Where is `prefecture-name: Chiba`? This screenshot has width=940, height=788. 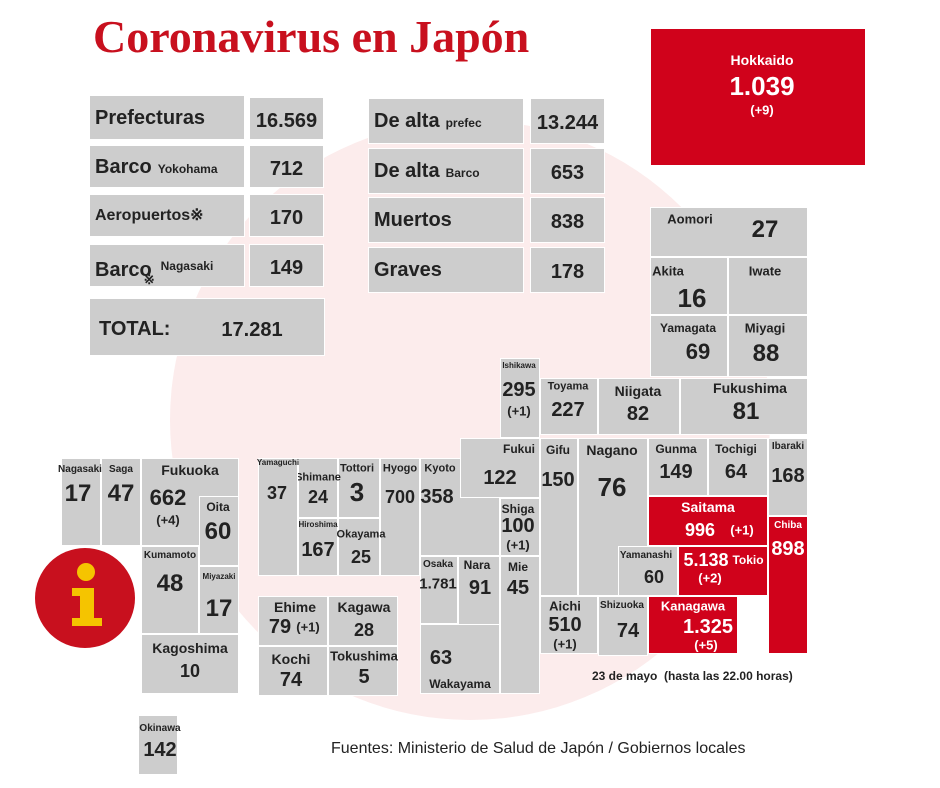
prefecture-name: Chiba is located at coordinates (788, 525).